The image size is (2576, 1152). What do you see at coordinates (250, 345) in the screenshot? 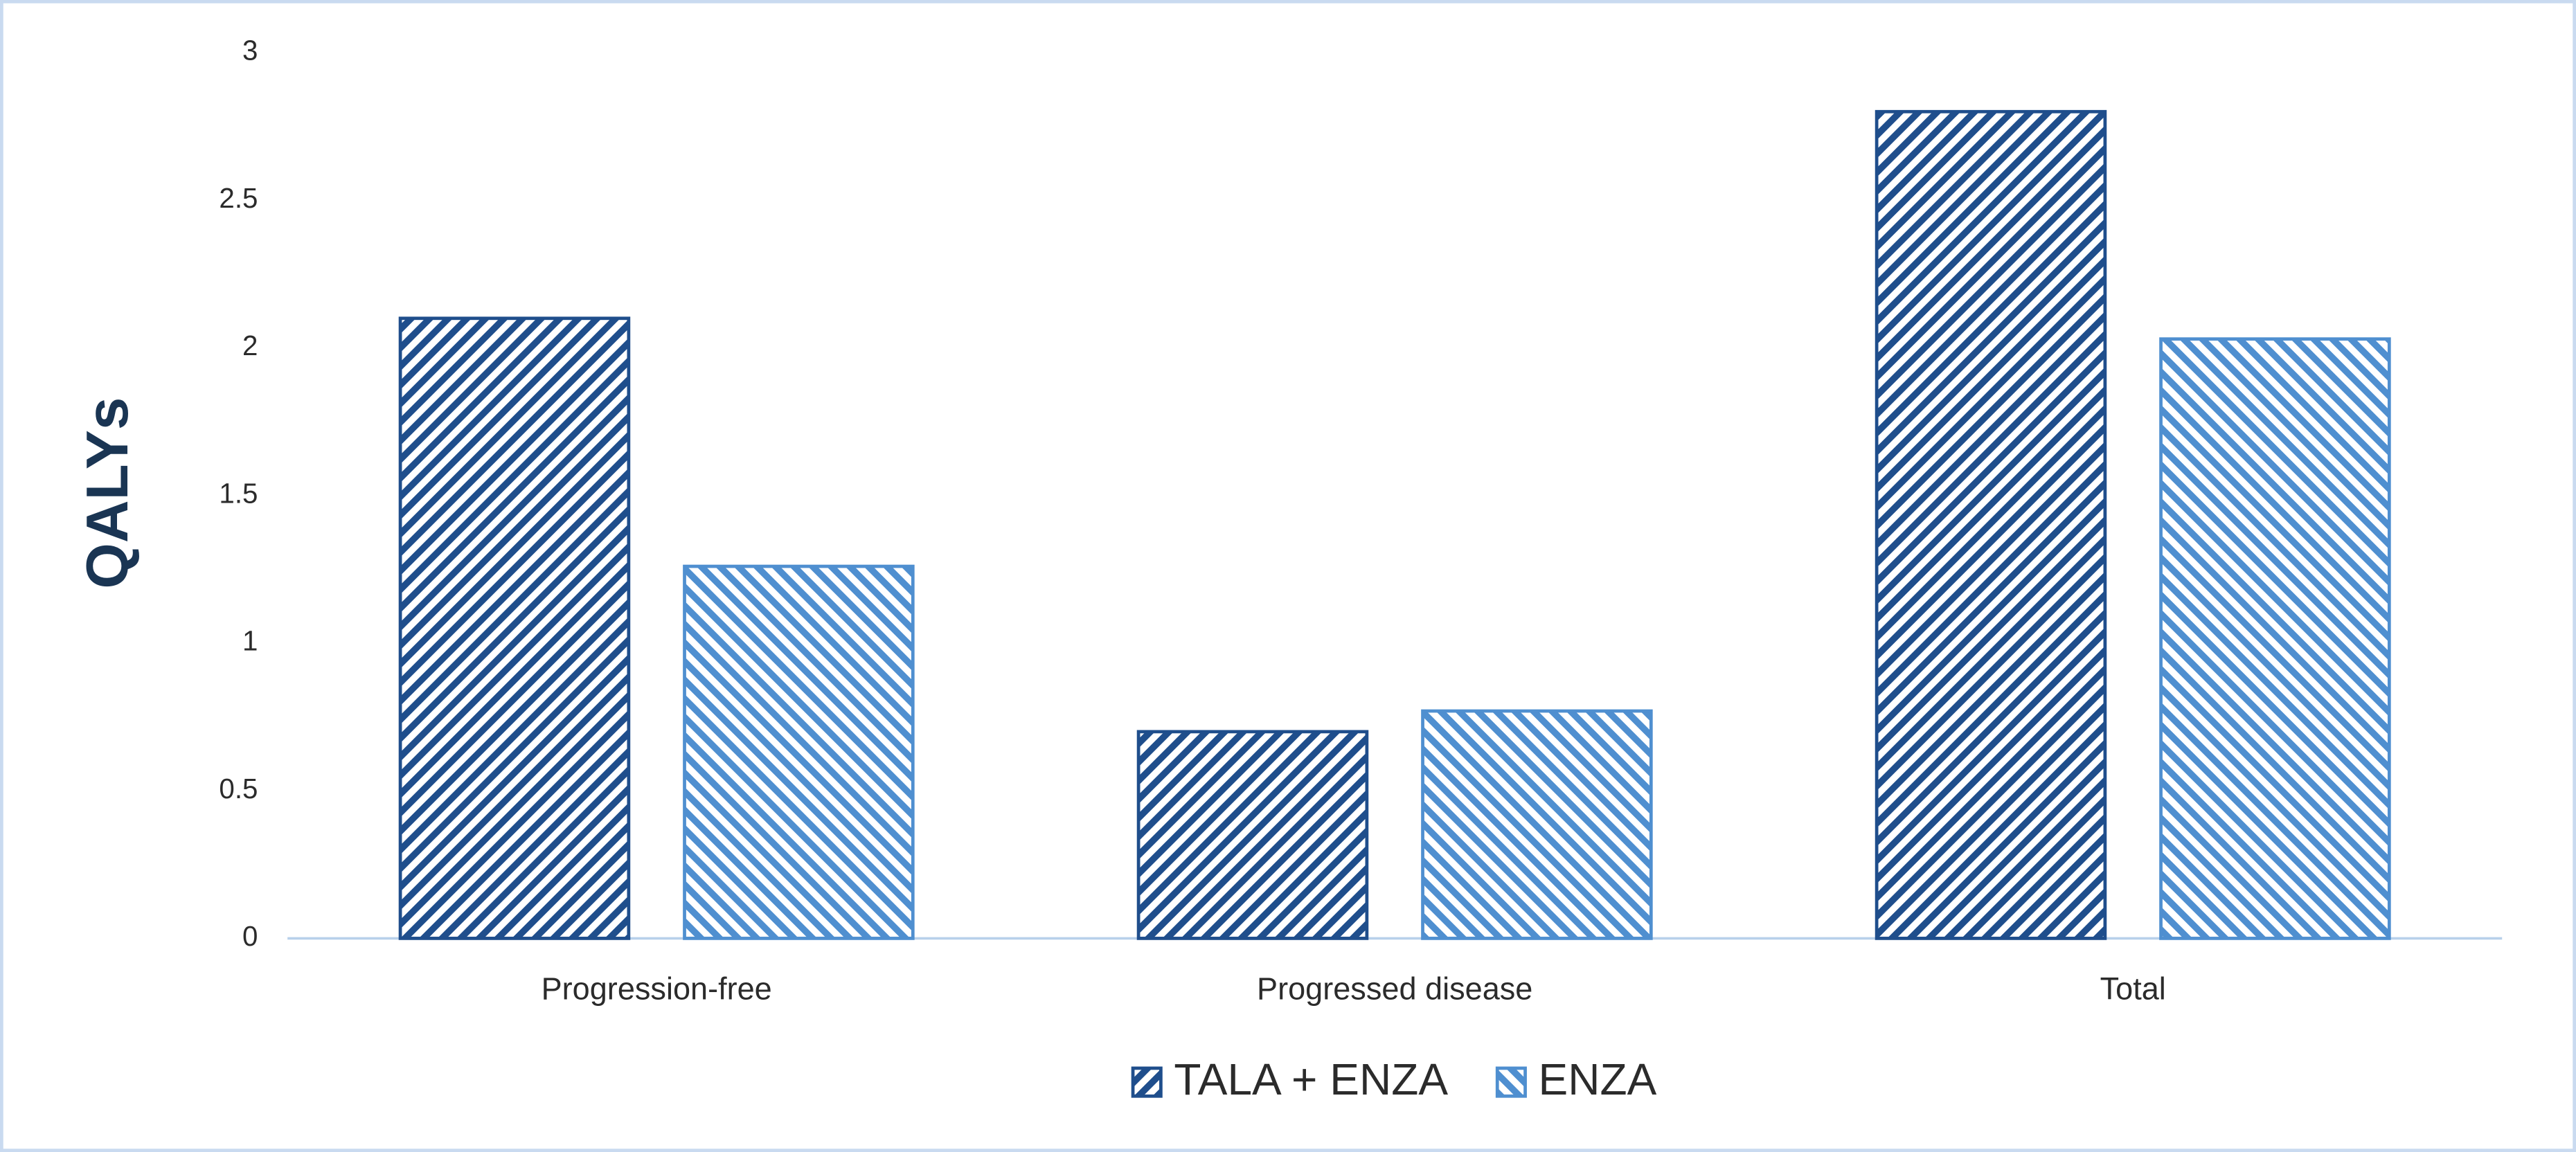
I see `y-tick-label: 2` at bounding box center [250, 345].